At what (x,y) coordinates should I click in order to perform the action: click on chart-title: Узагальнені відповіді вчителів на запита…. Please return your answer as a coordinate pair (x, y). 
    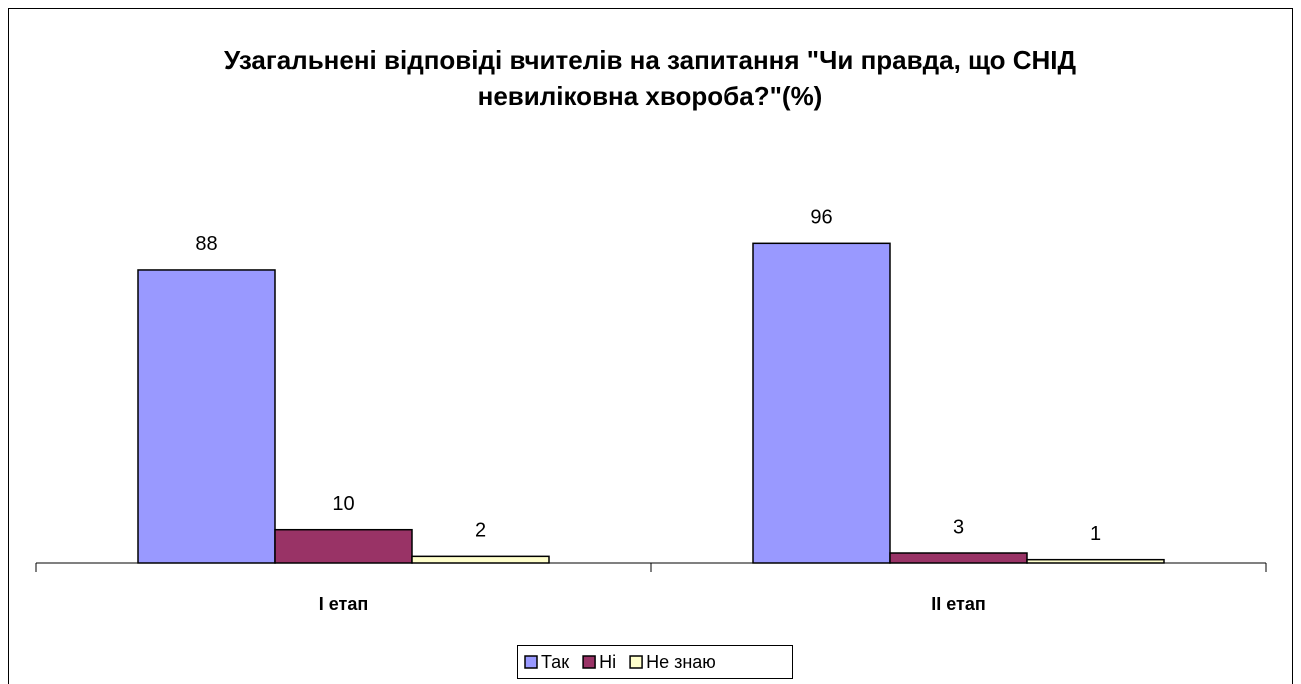
    Looking at the image, I should click on (650, 78).